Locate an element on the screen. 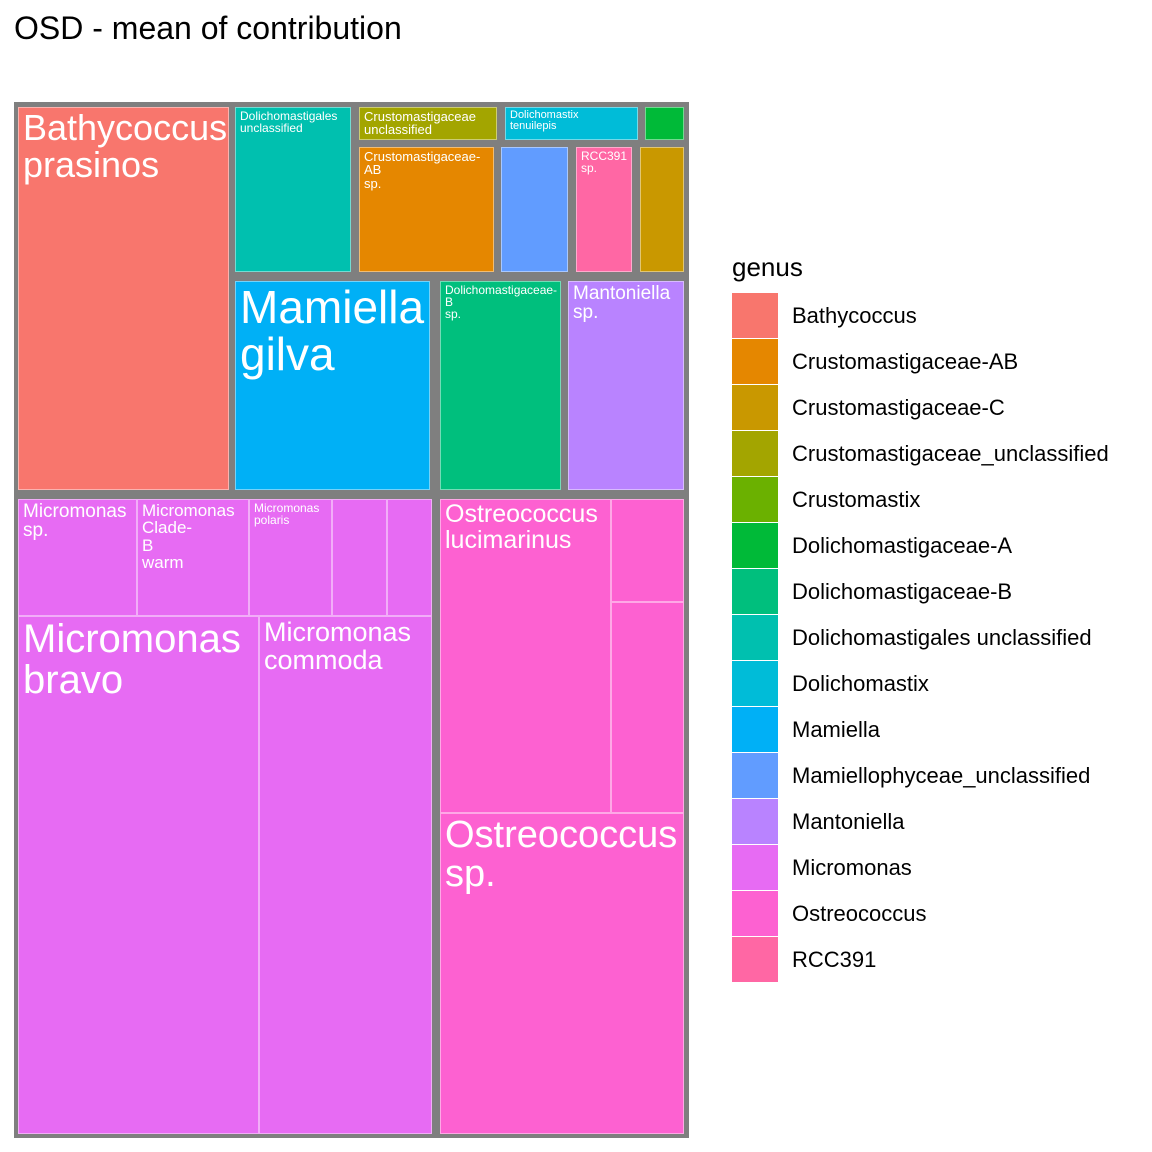  legend-item: Crustomastix is located at coordinates (920, 500).